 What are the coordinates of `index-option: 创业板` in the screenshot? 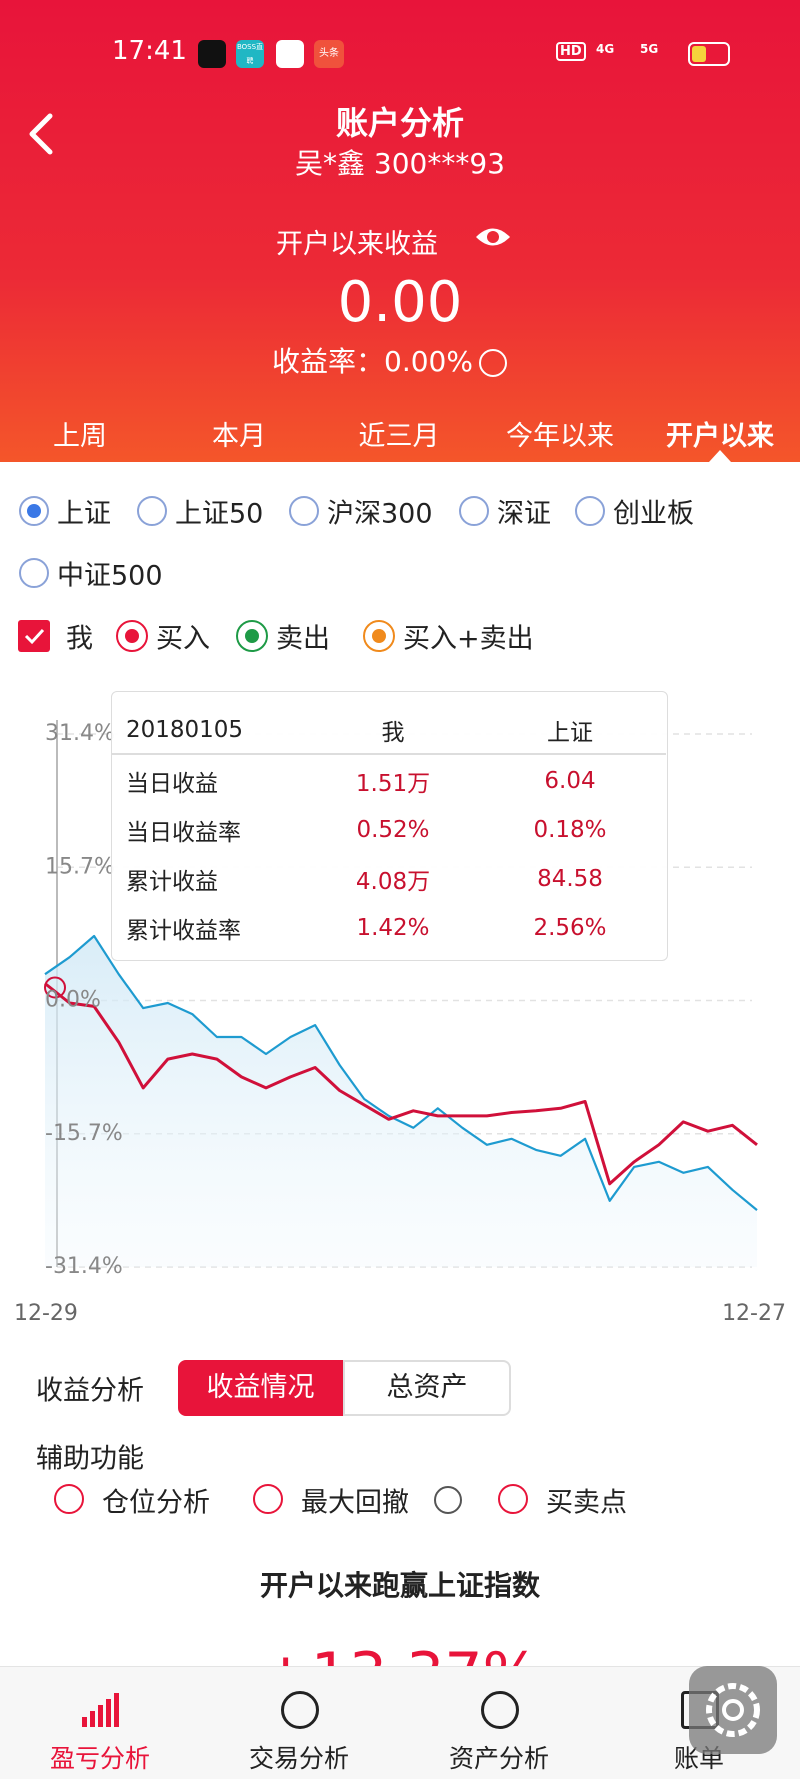 It's located at (653, 514).